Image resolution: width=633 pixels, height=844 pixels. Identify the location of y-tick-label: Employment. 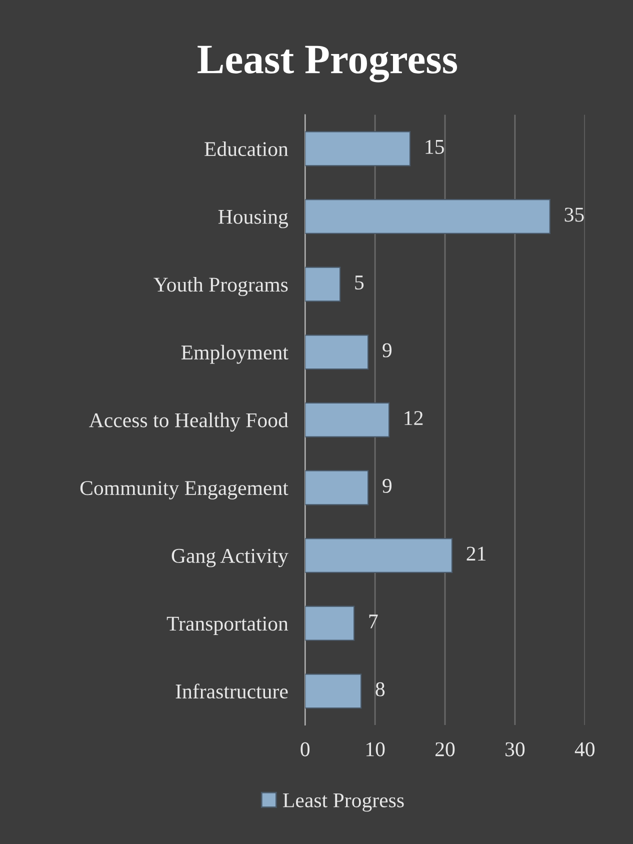
(234, 354).